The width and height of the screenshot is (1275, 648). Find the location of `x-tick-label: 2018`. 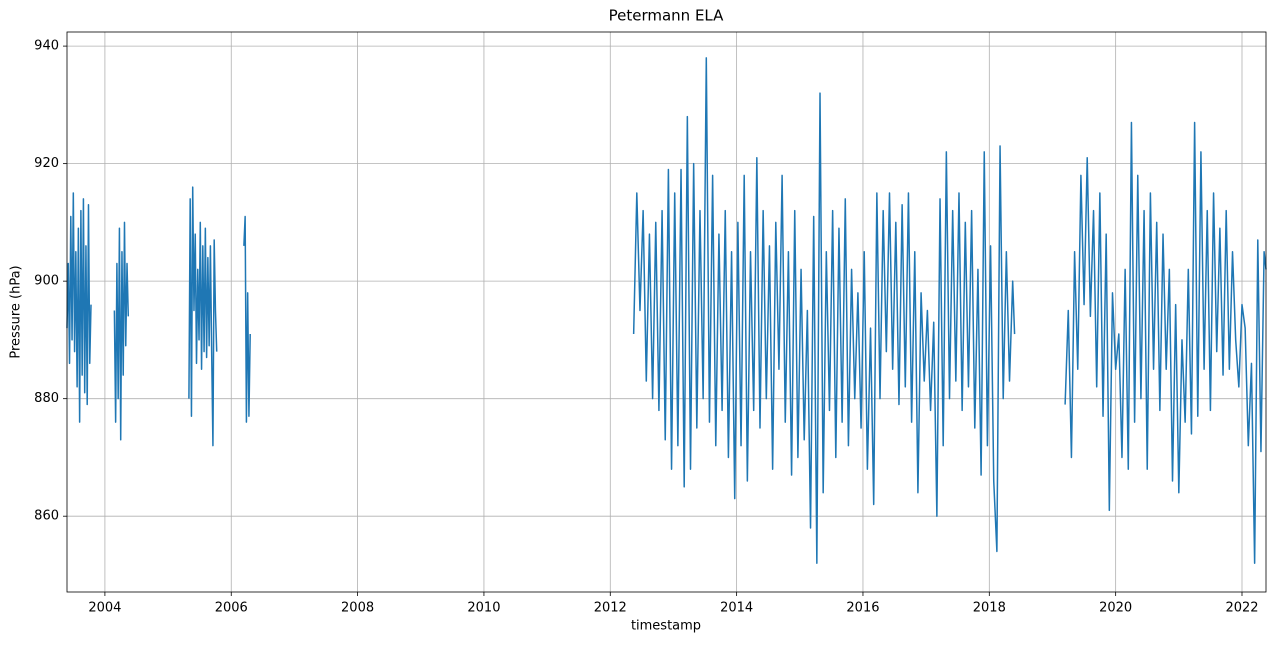

x-tick-label: 2018 is located at coordinates (989, 608).